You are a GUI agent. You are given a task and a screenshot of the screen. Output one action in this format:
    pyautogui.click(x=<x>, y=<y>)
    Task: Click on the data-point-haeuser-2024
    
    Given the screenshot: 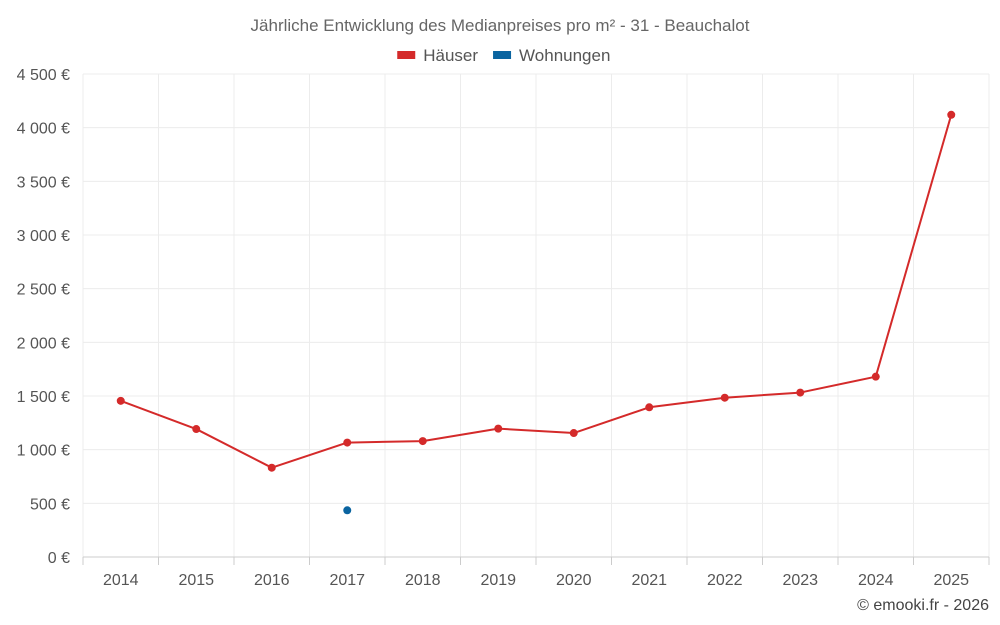 What is the action you would take?
    pyautogui.click(x=875, y=376)
    